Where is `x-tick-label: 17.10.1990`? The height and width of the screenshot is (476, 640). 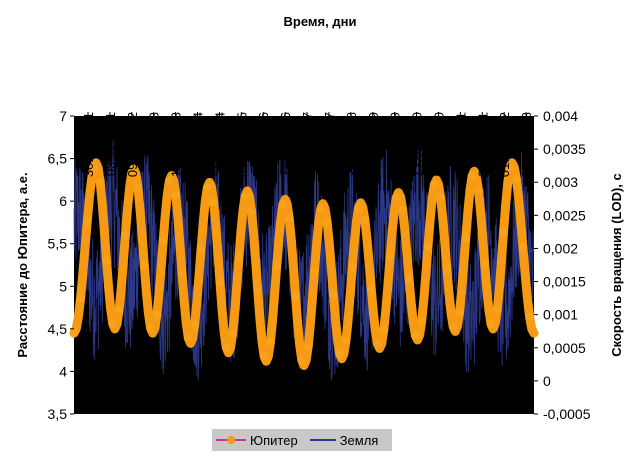 x-tick-label: 17.10.1990 is located at coordinates (438, 144).